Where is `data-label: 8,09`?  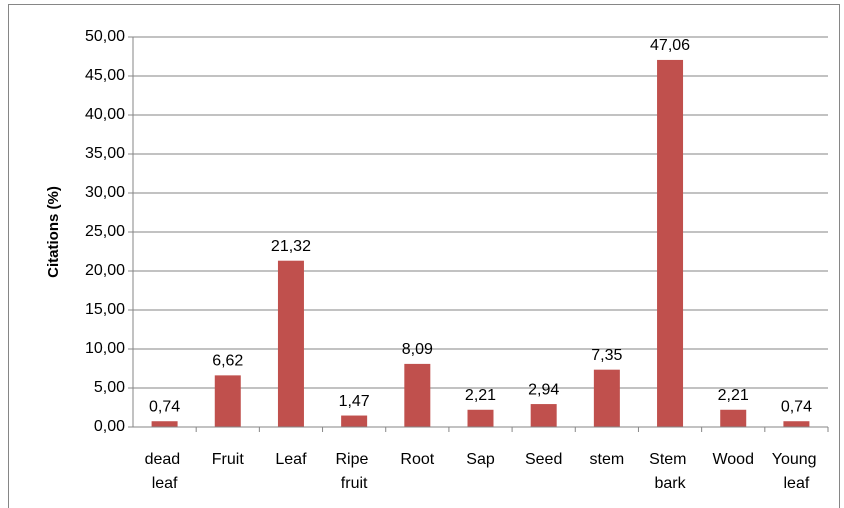 data-label: 8,09 is located at coordinates (417, 349).